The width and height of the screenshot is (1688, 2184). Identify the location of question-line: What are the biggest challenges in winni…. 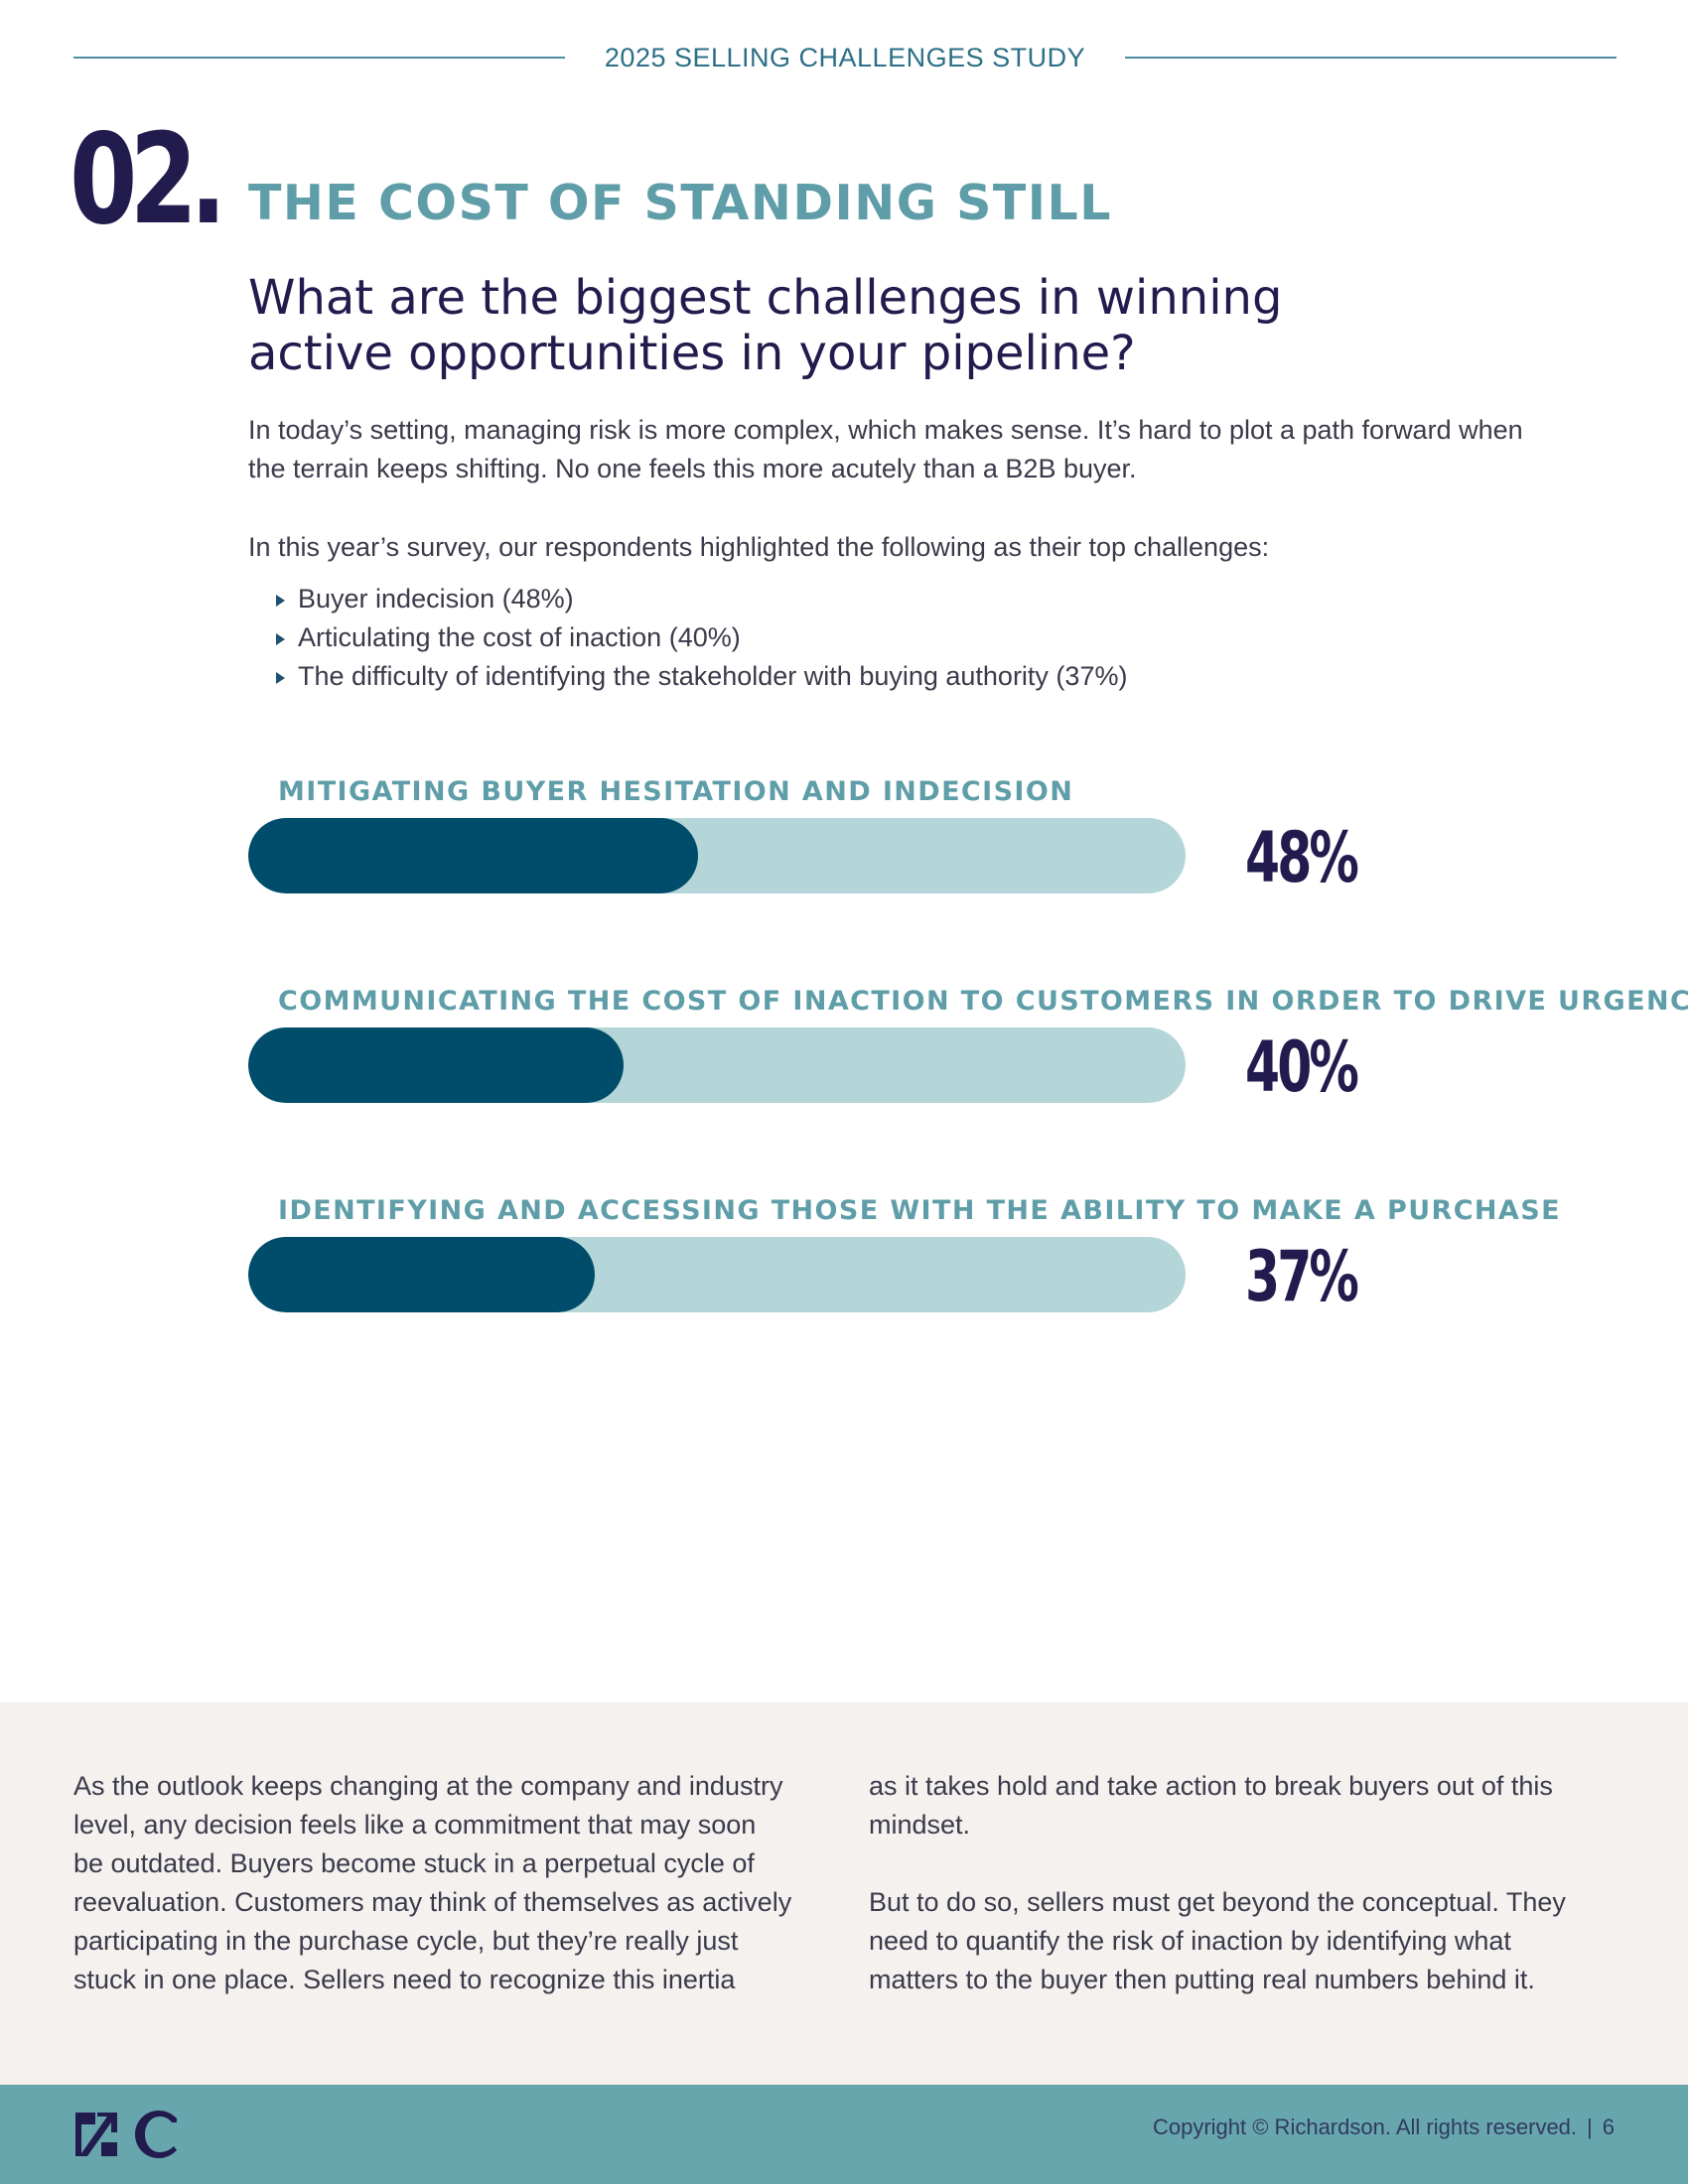
(765, 298).